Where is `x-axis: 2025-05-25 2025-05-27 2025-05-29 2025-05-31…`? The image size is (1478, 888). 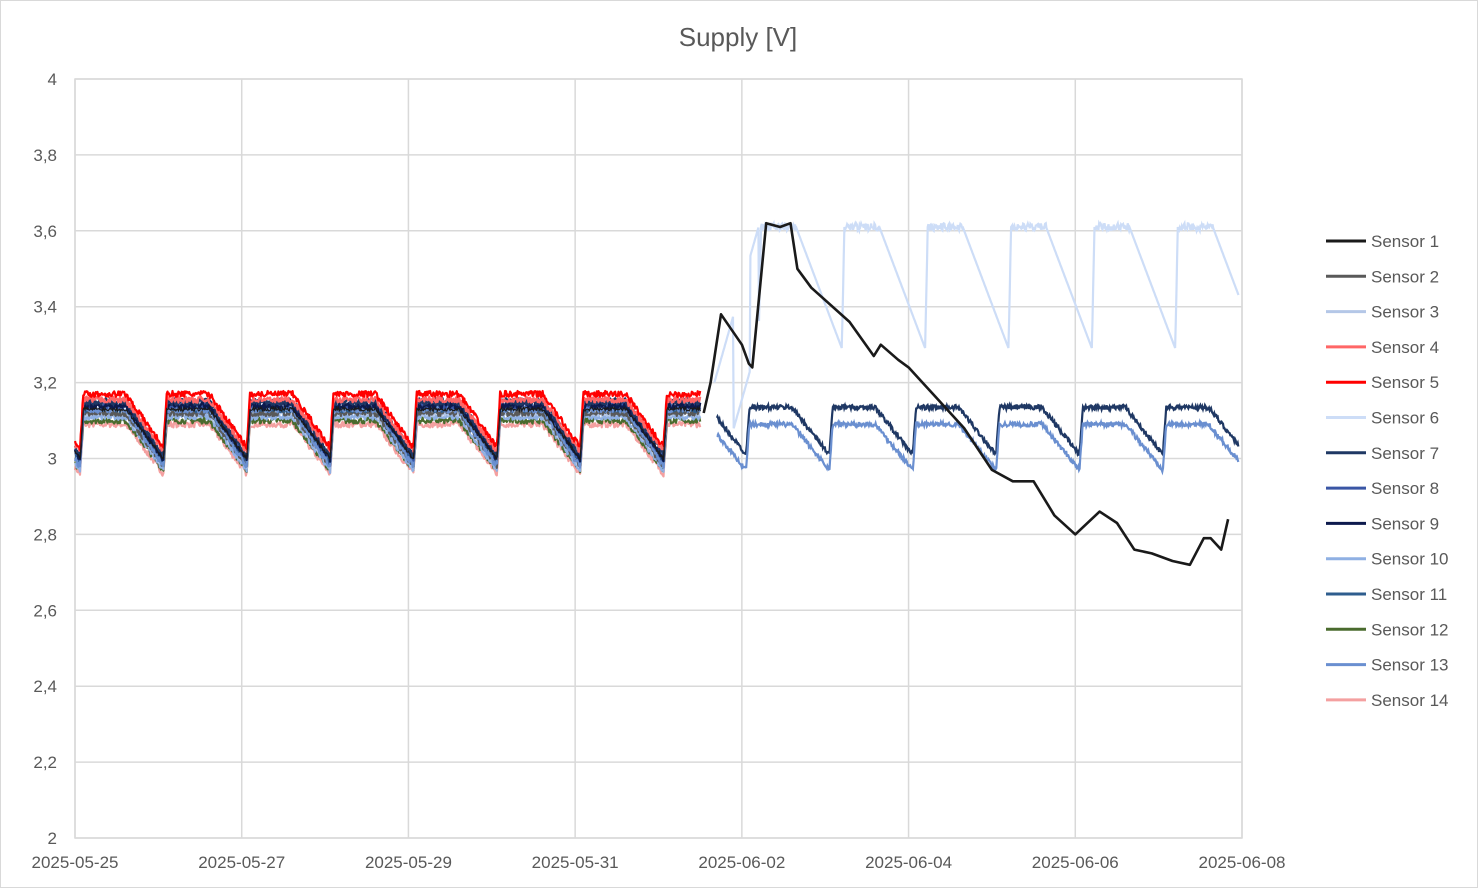 x-axis: 2025-05-25 2025-05-27 2025-05-29 2025-05-31… is located at coordinates (659, 862).